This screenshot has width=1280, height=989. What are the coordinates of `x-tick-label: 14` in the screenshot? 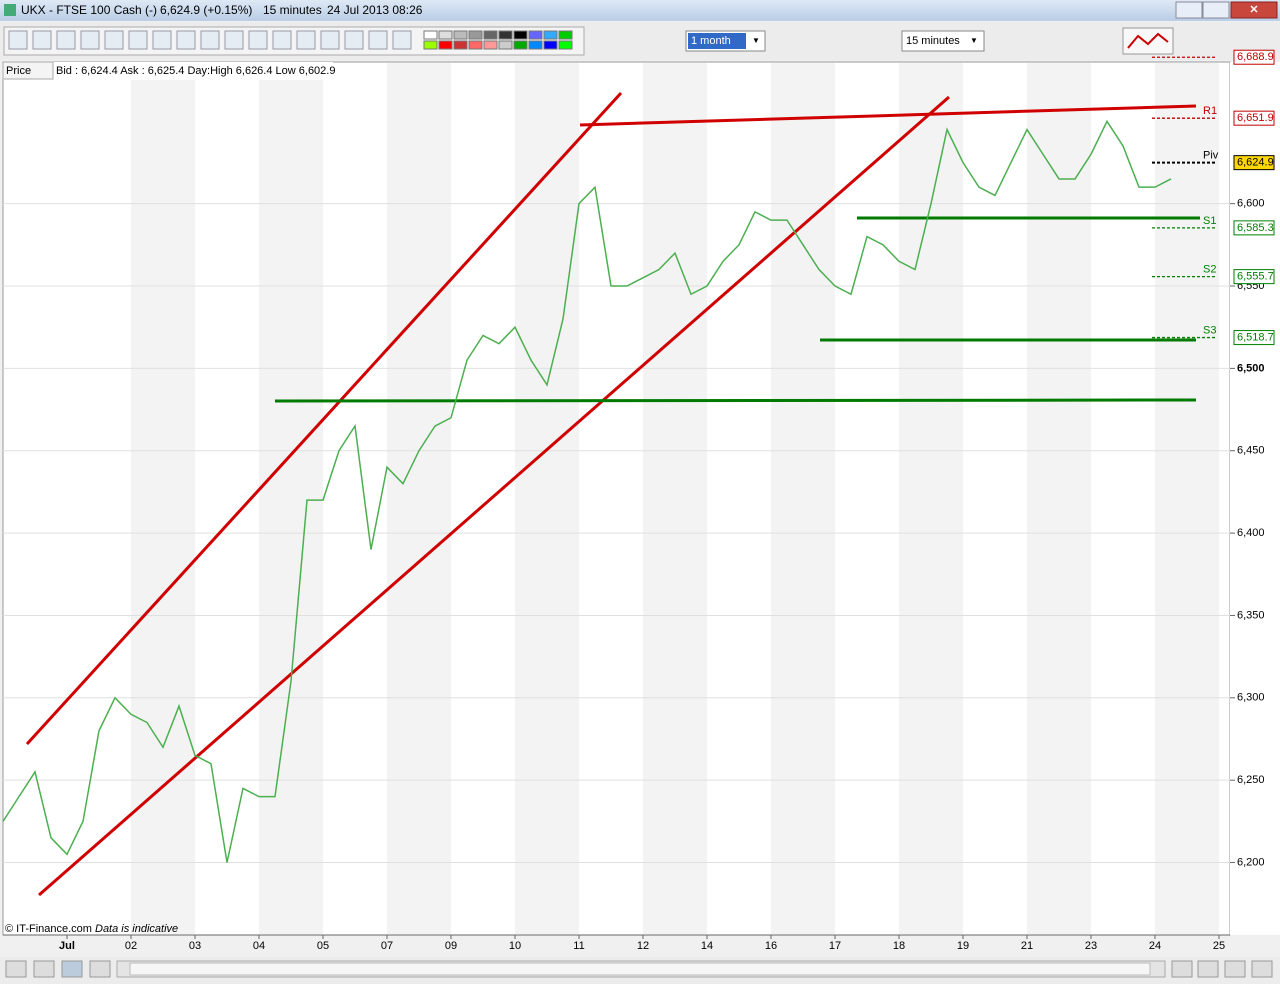 It's located at (707, 946).